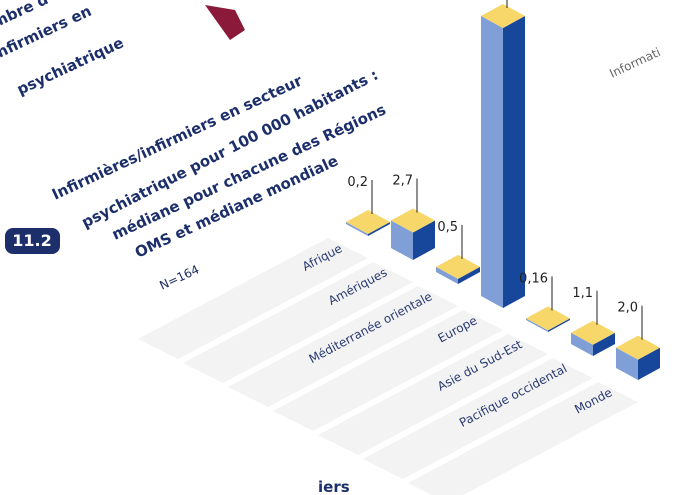  I want to click on value-label: 2,7, so click(402, 181).